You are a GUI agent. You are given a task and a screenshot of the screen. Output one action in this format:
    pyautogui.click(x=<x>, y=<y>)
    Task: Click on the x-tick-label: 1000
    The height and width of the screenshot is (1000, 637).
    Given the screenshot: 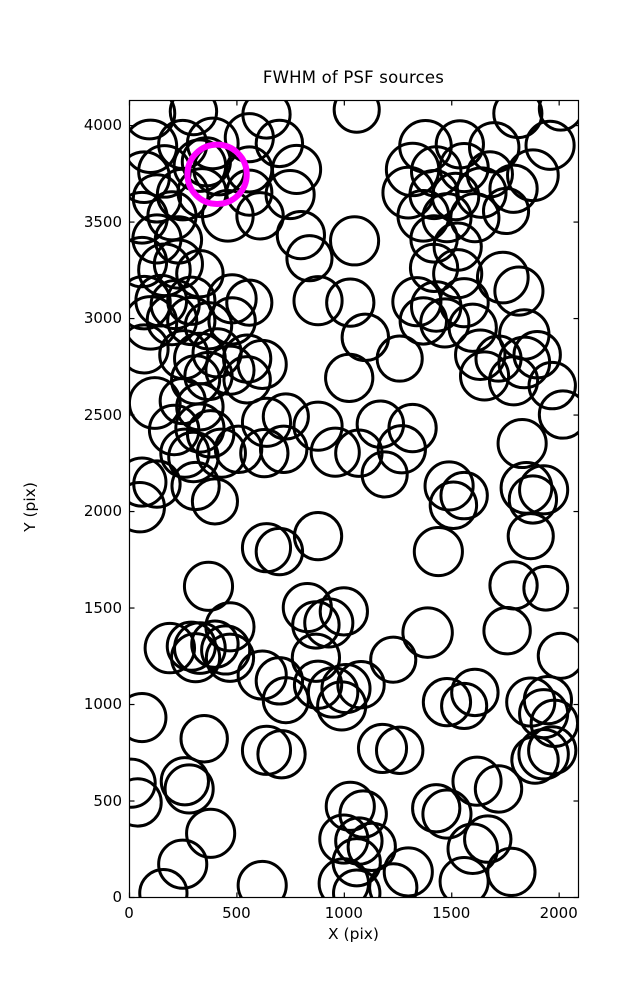 What is the action you would take?
    pyautogui.click(x=343, y=913)
    